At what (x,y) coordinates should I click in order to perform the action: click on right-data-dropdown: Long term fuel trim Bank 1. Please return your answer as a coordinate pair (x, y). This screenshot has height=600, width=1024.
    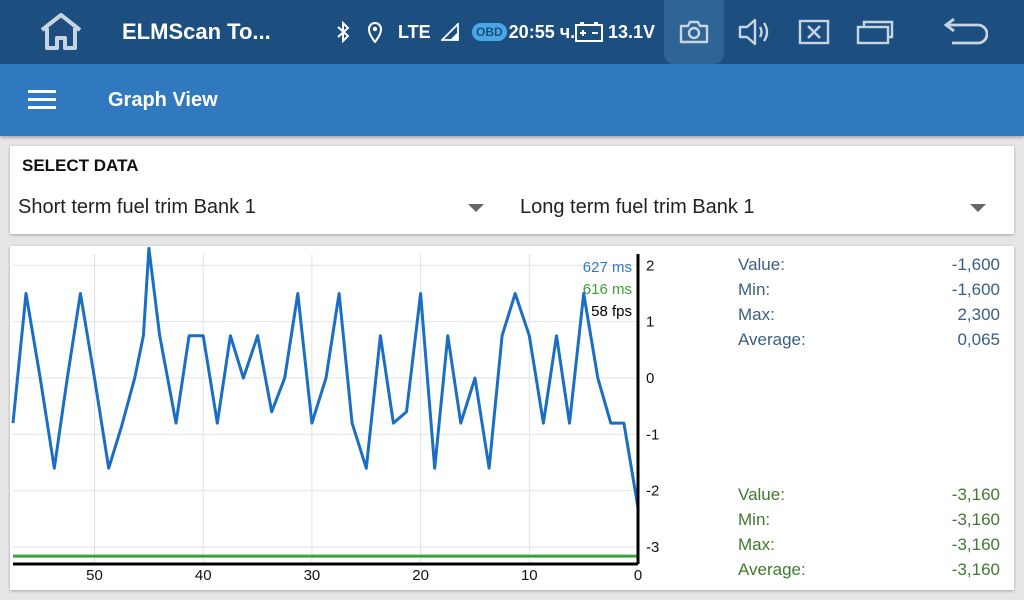
    Looking at the image, I should click on (760, 207).